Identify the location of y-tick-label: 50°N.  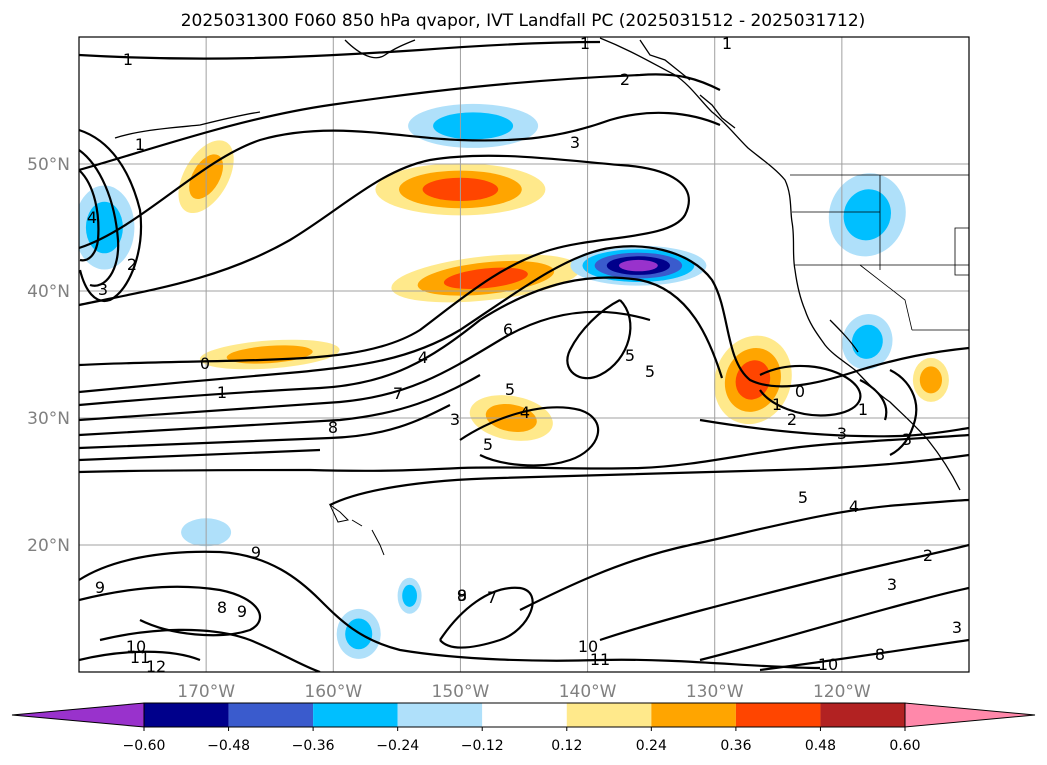
(48, 165).